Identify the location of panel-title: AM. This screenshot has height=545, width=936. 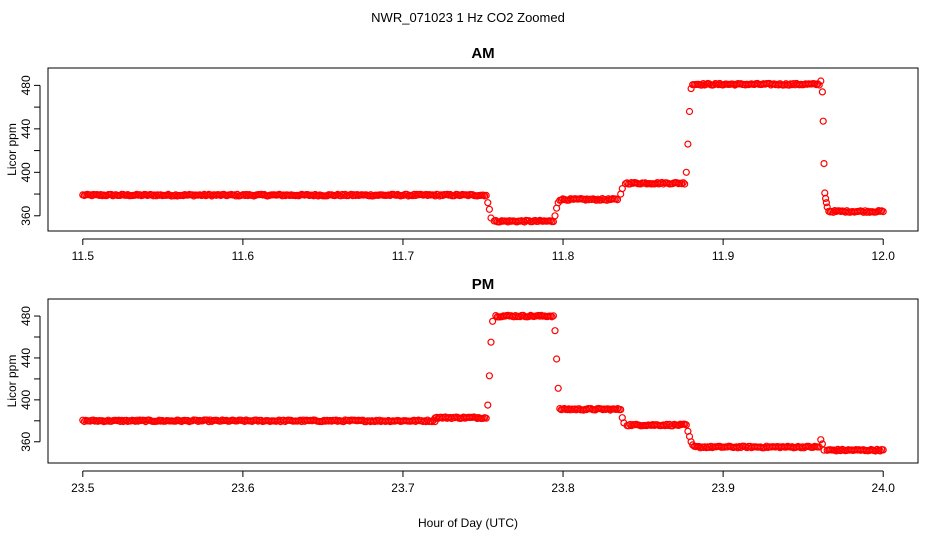
(482, 53).